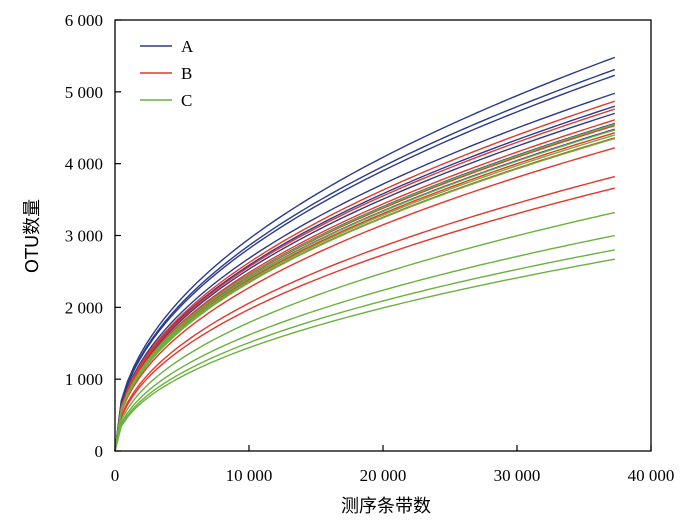 The height and width of the screenshot is (524, 700). Describe the element at coordinates (651, 475) in the screenshot. I see `x-tick-label: 40 000` at that location.